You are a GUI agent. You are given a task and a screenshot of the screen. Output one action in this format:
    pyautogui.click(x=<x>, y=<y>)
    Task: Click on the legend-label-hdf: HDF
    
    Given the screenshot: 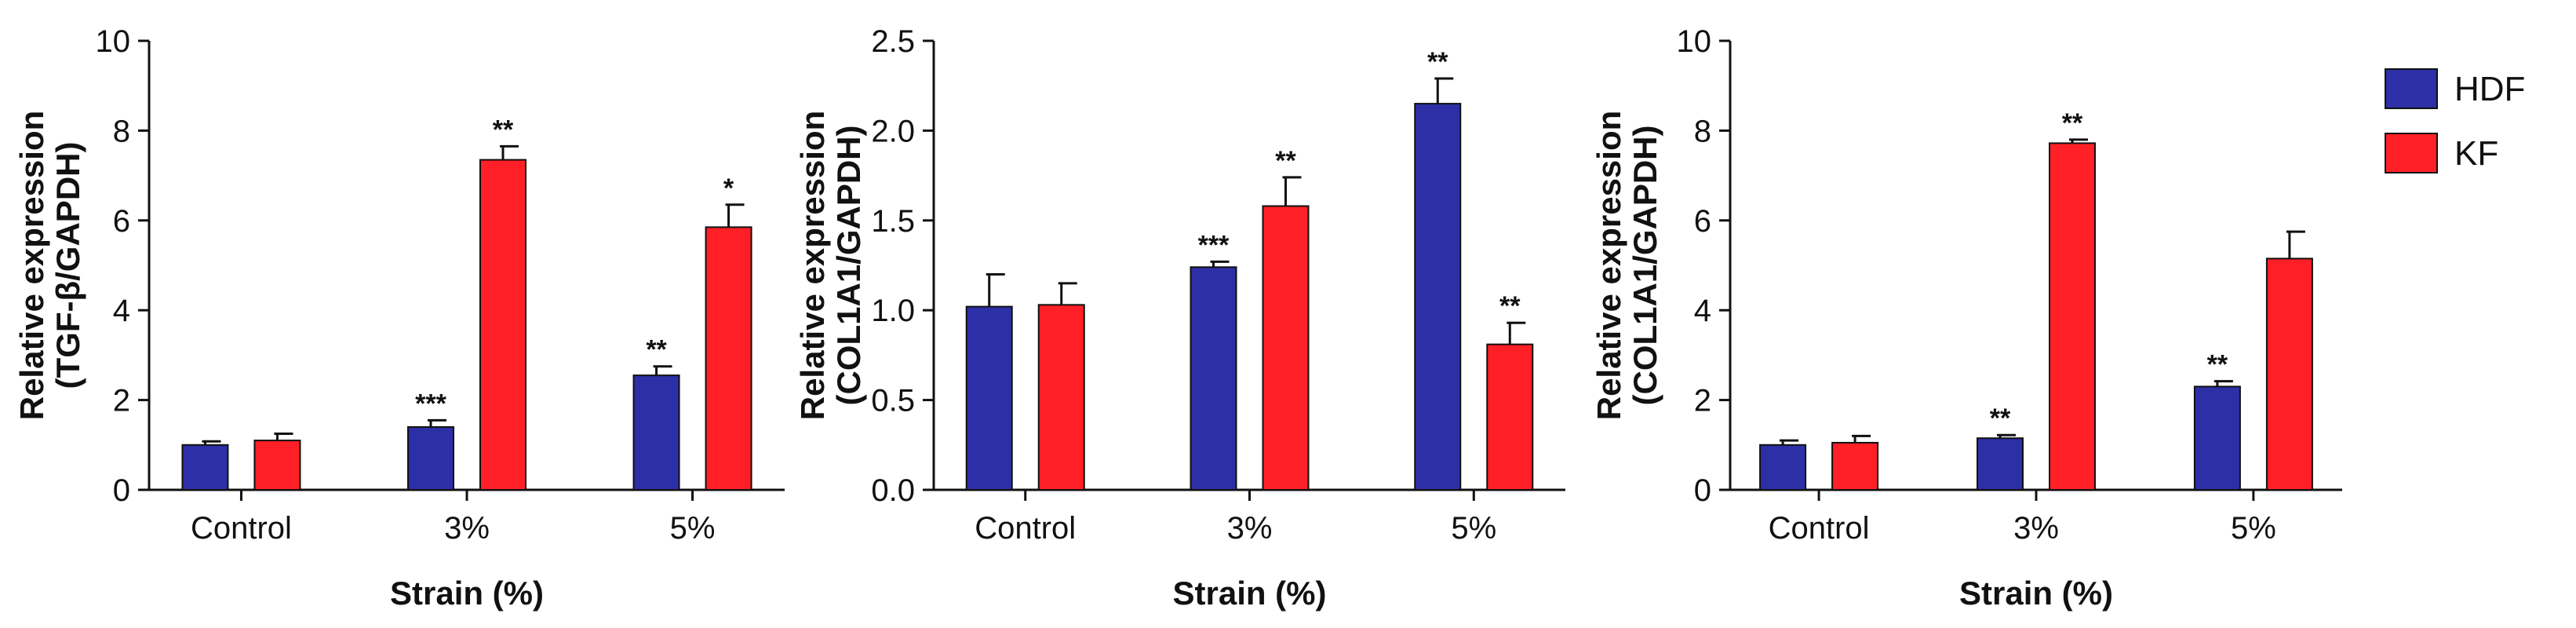 What is the action you would take?
    pyautogui.click(x=2489, y=89)
    